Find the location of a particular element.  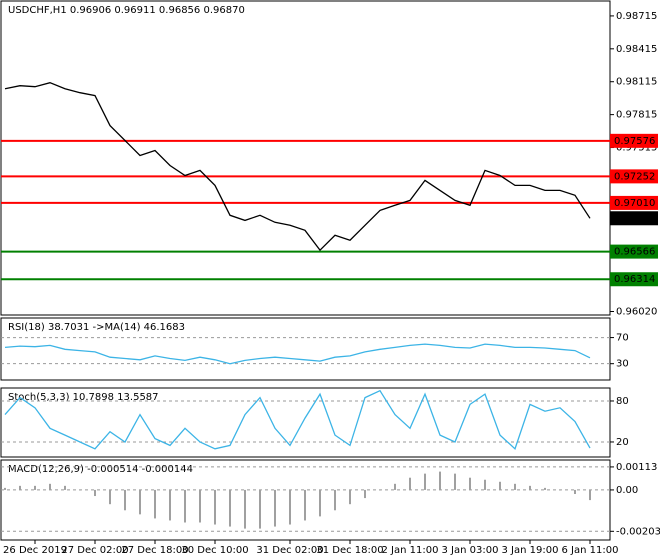

x-tick-label: 26 Dec 2019 is located at coordinates (35, 550).